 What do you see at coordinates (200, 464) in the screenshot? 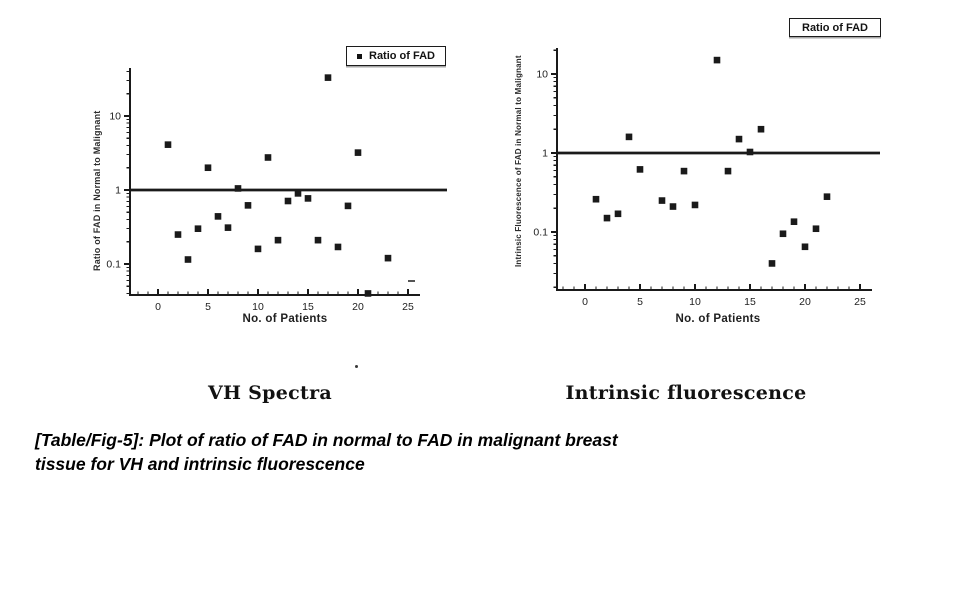
I see `figure-caption-line-2: tissue for VH and intrinsic fluorescence` at bounding box center [200, 464].